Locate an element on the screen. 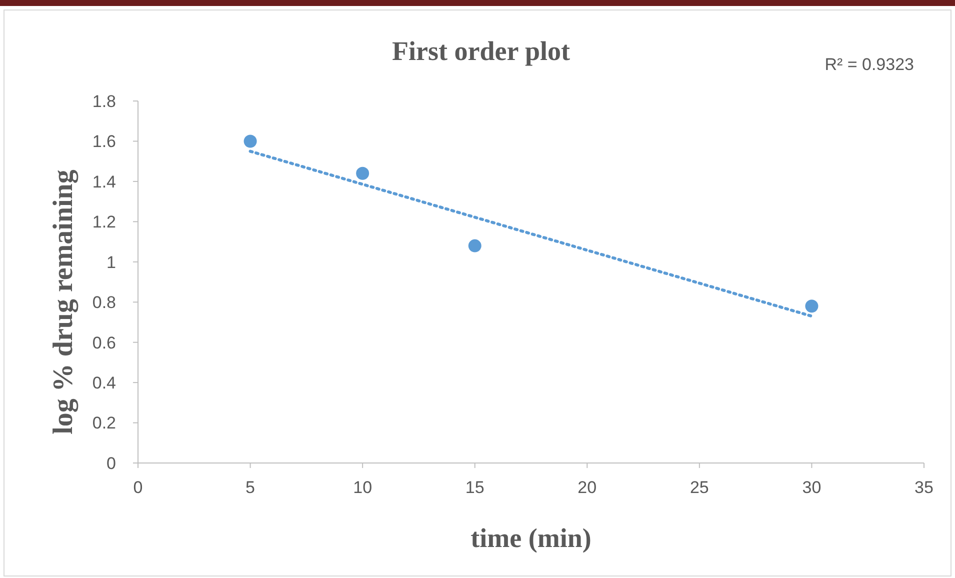 The height and width of the screenshot is (578, 955). y-tick-label: 1.8 is located at coordinates (104, 101).